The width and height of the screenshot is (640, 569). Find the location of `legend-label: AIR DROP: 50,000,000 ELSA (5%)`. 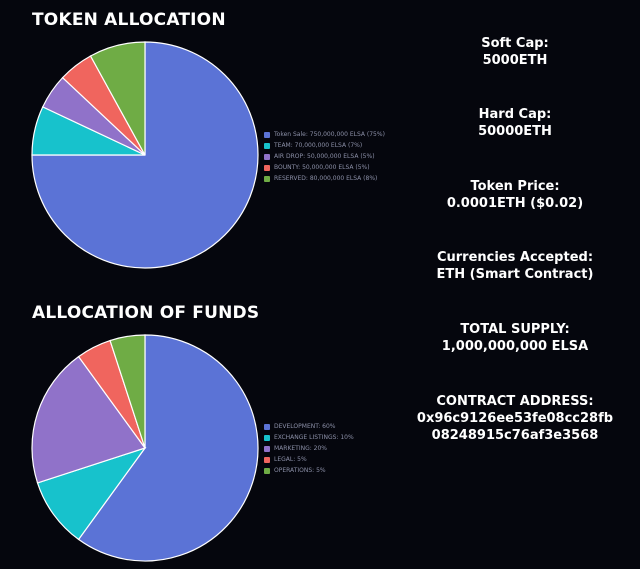

legend-label: AIR DROP: 50,000,000 ELSA (5%) is located at coordinates (324, 156).